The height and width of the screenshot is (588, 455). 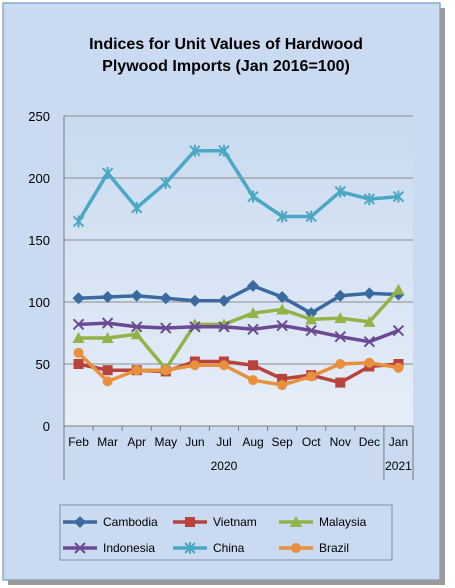 What do you see at coordinates (129, 548) in the screenshot?
I see `legend-label: Indonesia` at bounding box center [129, 548].